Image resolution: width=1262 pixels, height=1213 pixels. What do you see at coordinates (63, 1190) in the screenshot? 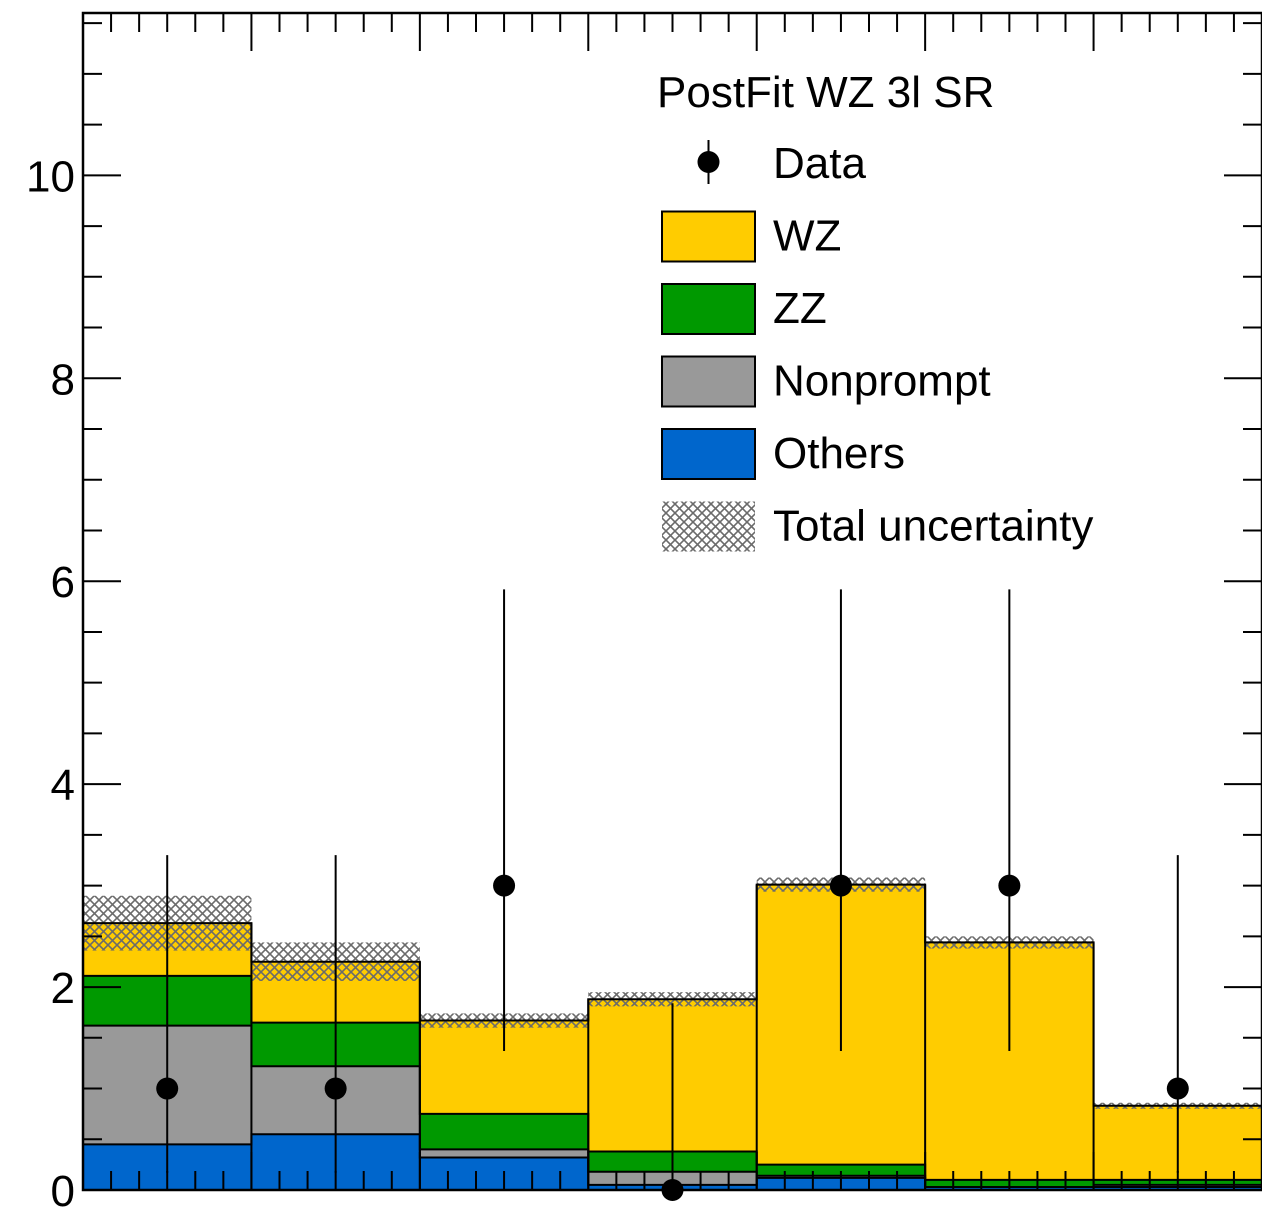
I see `y-tick-label: 0` at bounding box center [63, 1190].